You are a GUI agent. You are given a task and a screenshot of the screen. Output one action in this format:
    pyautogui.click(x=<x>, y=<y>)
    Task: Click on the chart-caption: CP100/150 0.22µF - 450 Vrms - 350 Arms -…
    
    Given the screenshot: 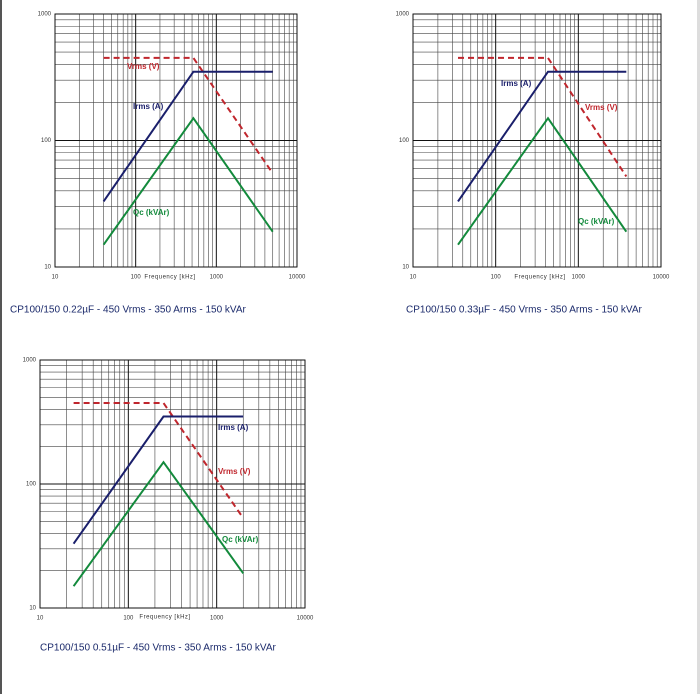 What is the action you would take?
    pyautogui.click(x=128, y=310)
    